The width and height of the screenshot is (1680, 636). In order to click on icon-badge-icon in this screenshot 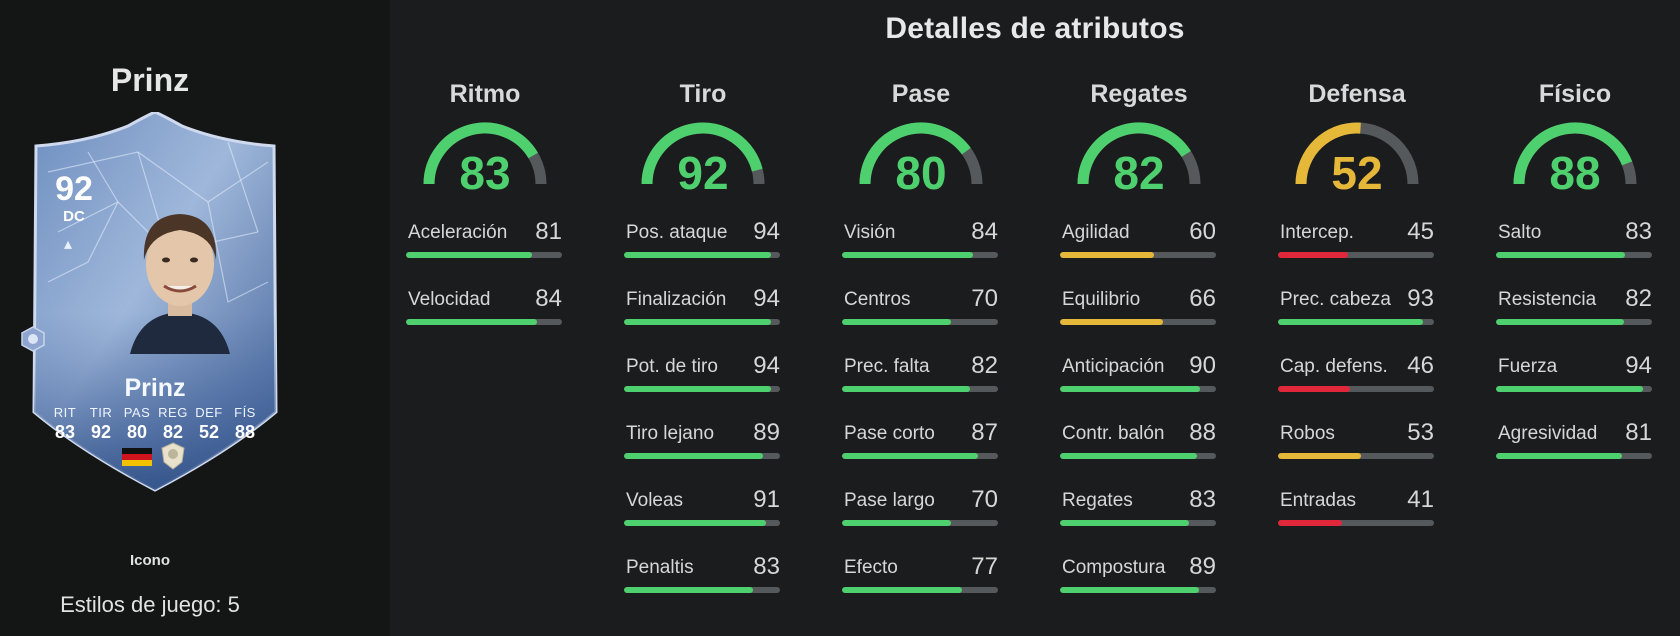, I will do `click(173, 456)`.